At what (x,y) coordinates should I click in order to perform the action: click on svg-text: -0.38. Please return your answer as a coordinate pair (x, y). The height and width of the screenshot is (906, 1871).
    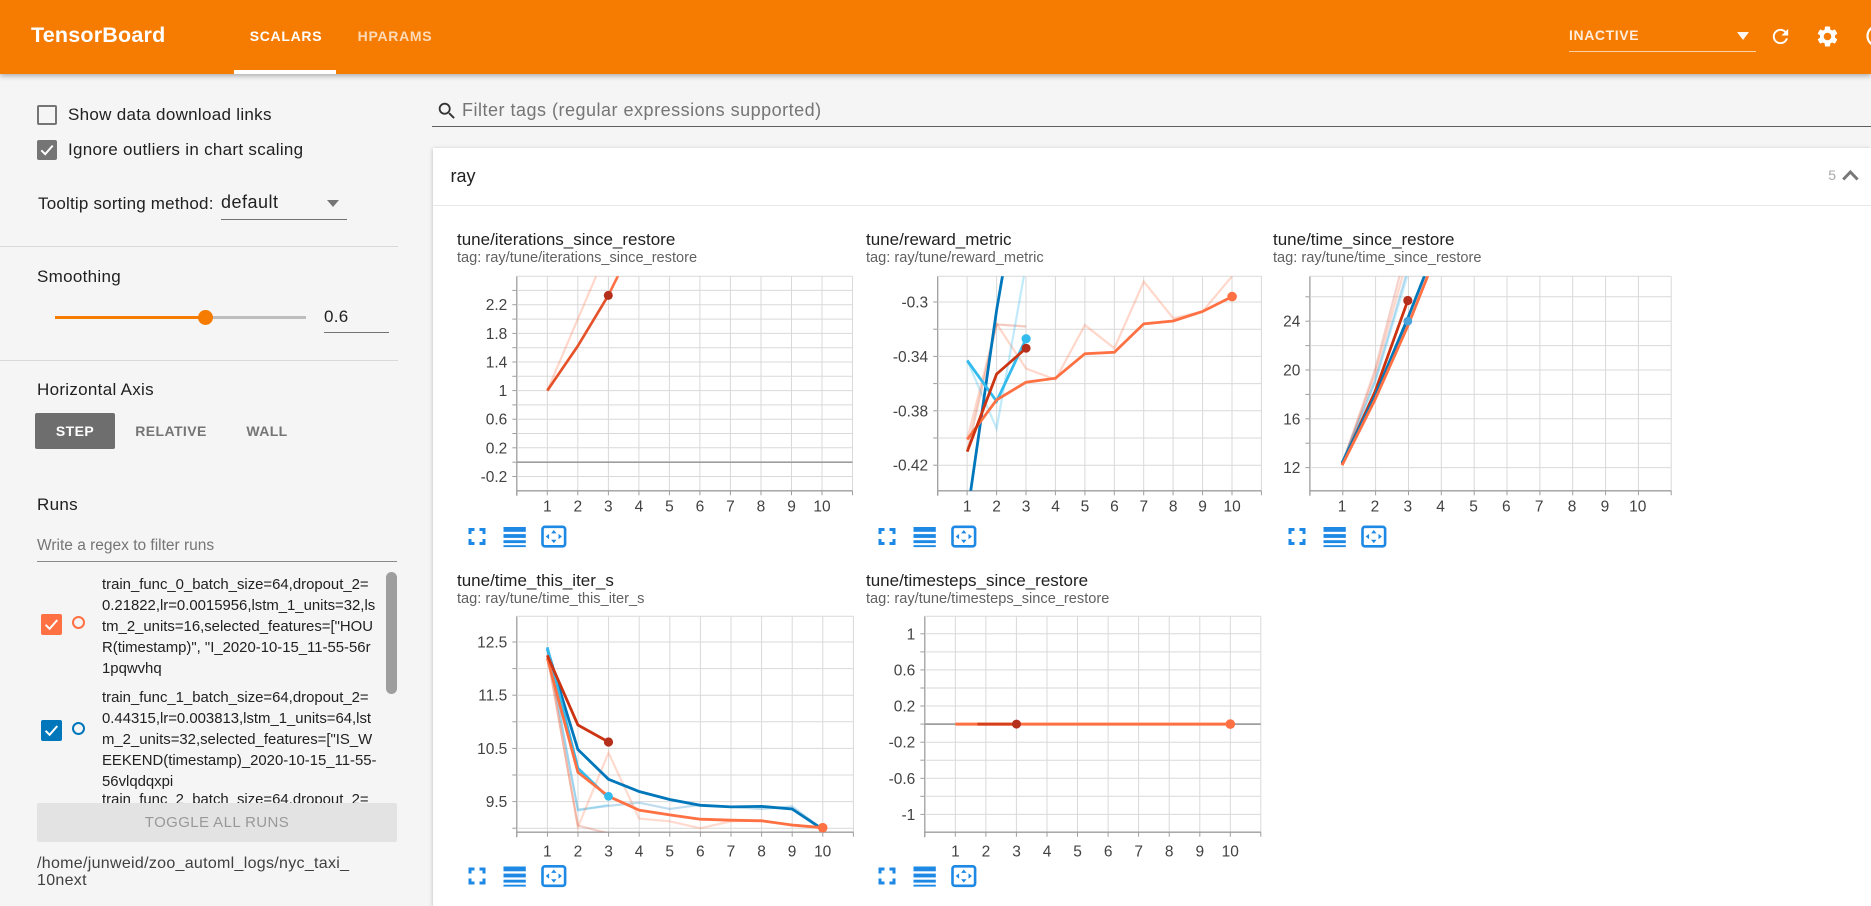
    Looking at the image, I should click on (910, 411).